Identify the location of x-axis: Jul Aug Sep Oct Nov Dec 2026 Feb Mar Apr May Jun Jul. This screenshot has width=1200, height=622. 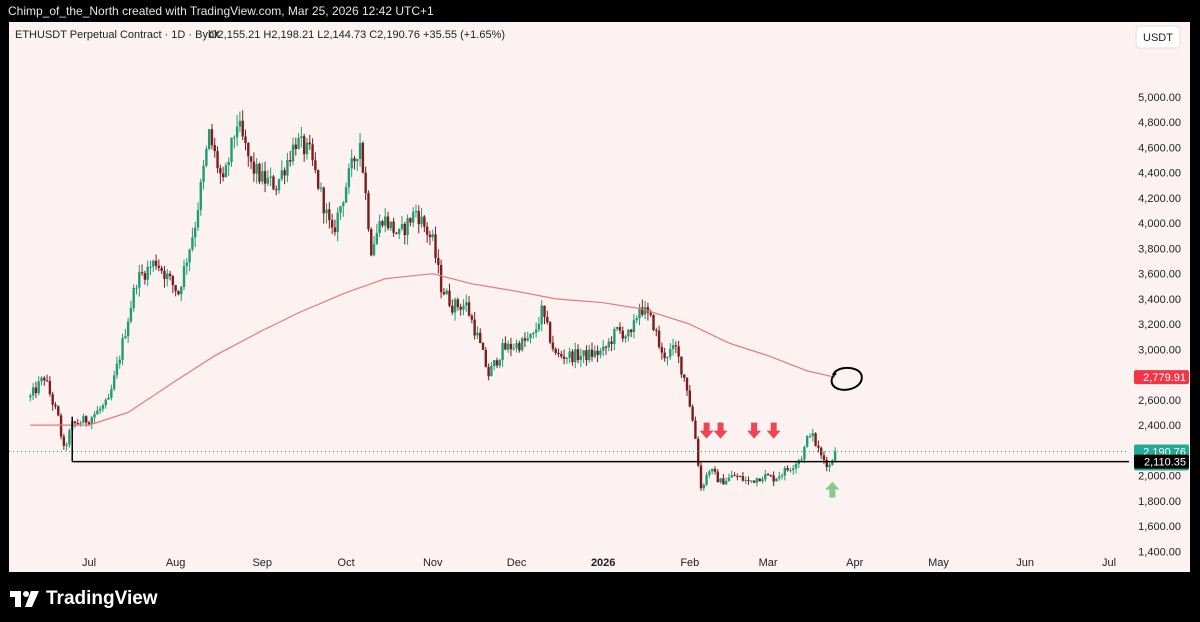
(599, 563).